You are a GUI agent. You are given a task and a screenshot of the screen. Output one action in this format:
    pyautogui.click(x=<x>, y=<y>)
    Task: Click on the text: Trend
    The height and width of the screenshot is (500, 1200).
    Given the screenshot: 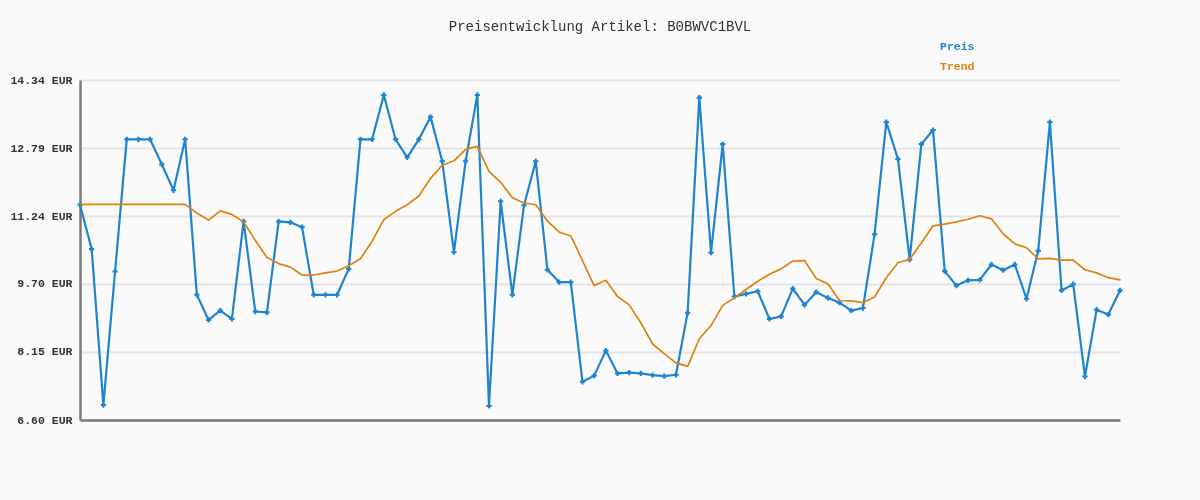 What is the action you would take?
    pyautogui.click(x=957, y=66)
    